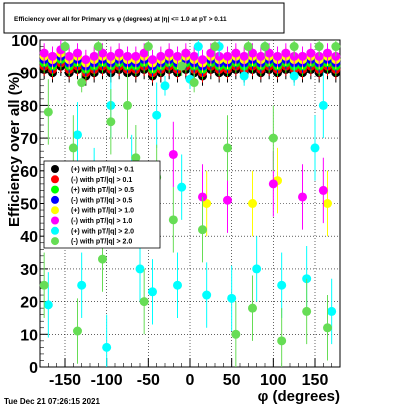 This screenshot has height=409, width=400. What do you see at coordinates (101, 242) in the screenshot?
I see `legend-label: (-) with pT/|q| > 2.0` at bounding box center [101, 242].